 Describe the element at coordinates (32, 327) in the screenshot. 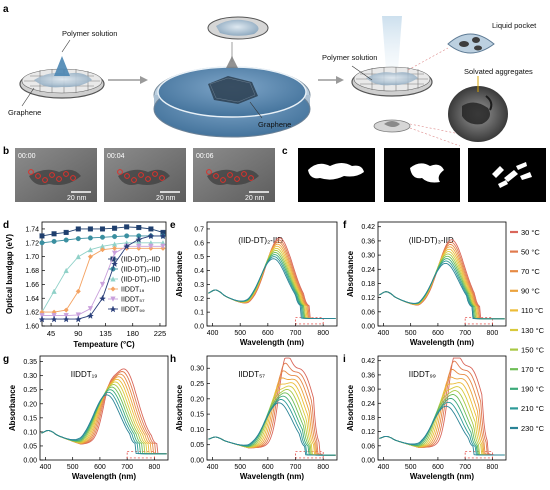

I see `y-tick-label: 1.60` at that location.